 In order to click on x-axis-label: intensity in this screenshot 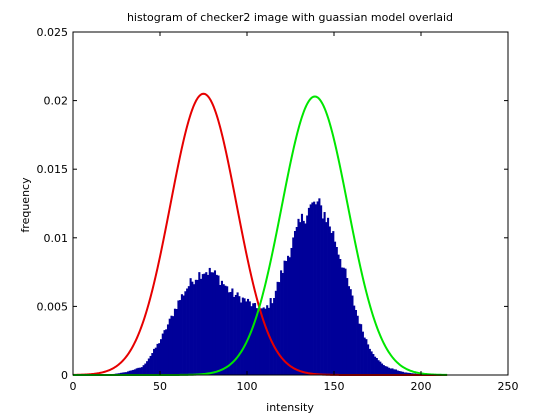, I will do `click(290, 407)`.